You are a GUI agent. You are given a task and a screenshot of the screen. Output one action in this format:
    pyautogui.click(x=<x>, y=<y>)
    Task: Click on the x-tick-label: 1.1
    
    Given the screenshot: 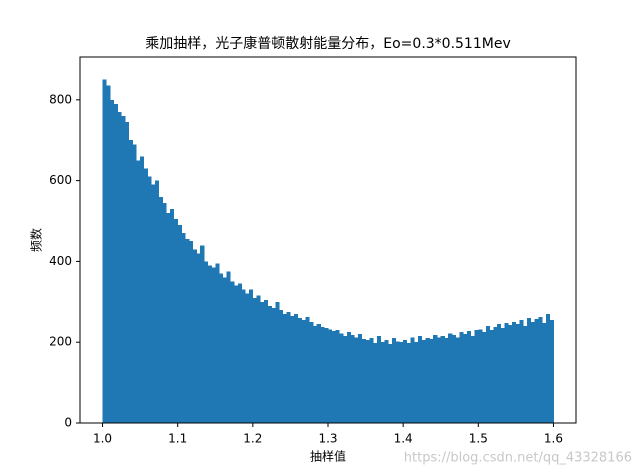 What is the action you would take?
    pyautogui.click(x=177, y=439)
    